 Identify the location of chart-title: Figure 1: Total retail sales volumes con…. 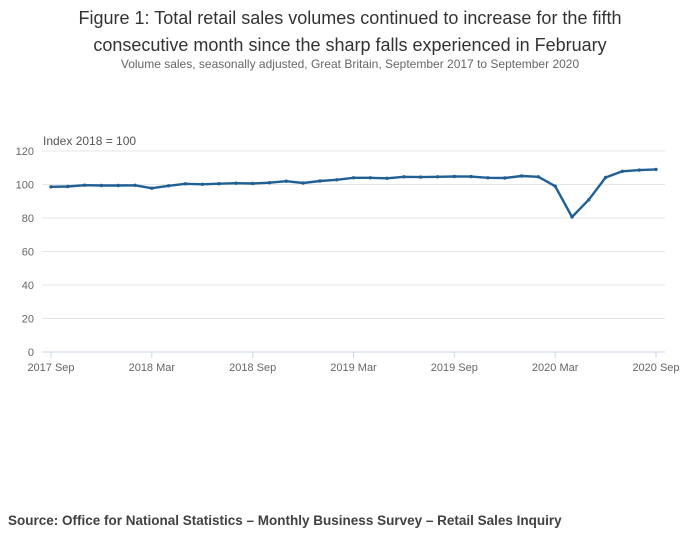
(350, 31).